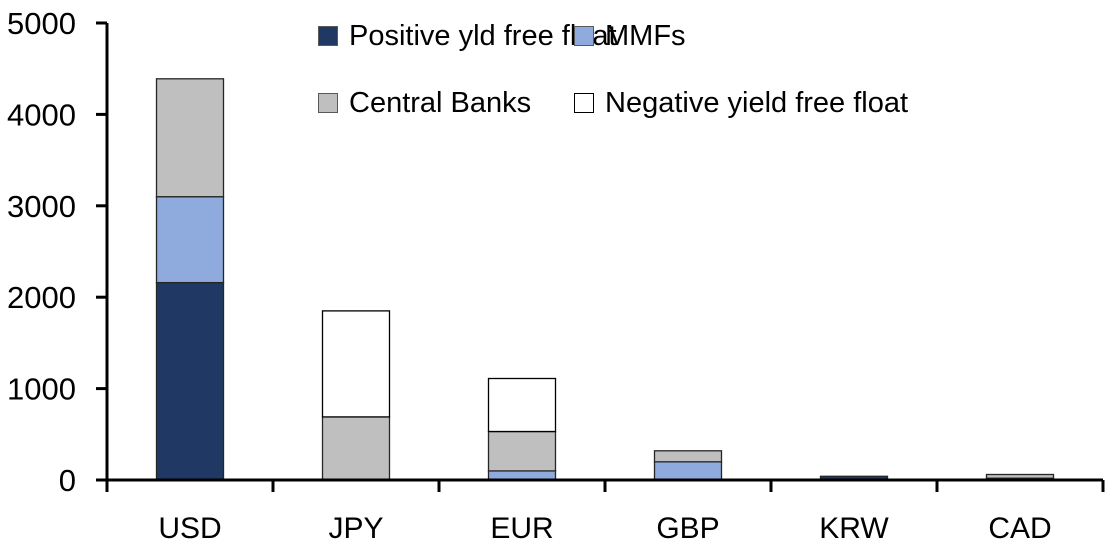 The image size is (1109, 556). Describe the element at coordinates (645, 36) in the screenshot. I see `legend-label-mmfs: MMFs` at that location.